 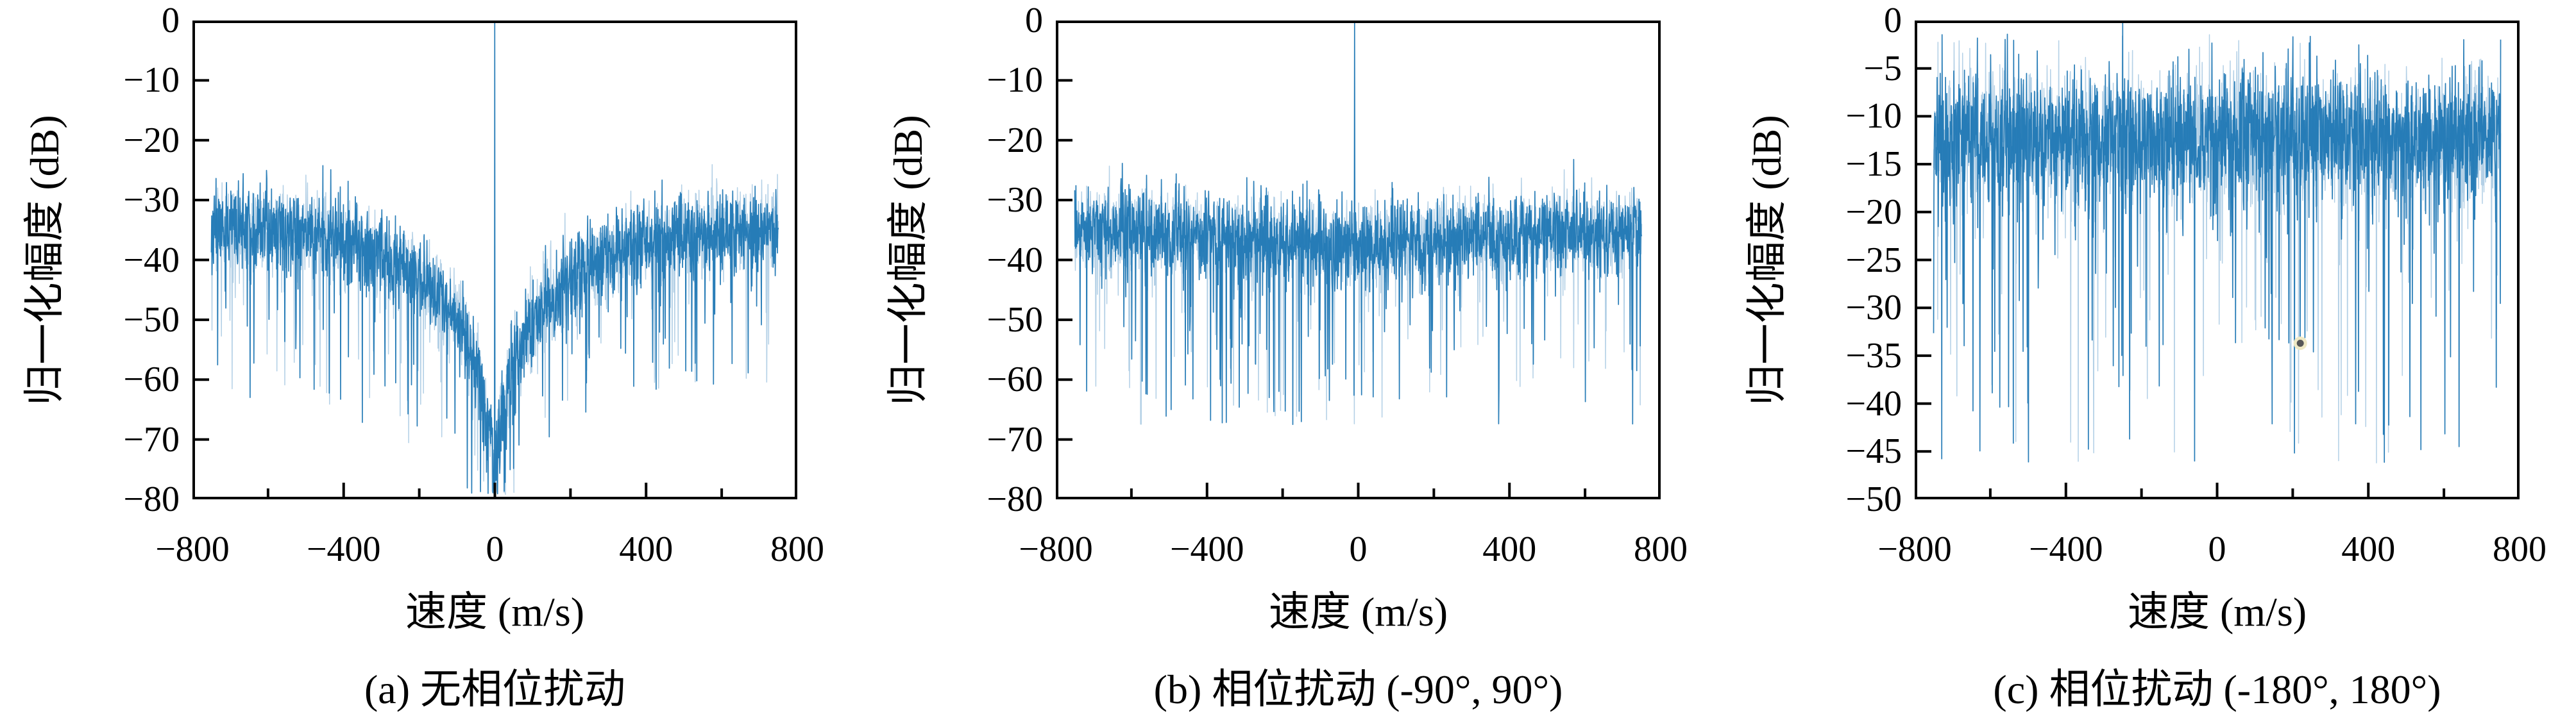 What do you see at coordinates (1873, 260) in the screenshot?
I see `y-tick-label: −25` at bounding box center [1873, 260].